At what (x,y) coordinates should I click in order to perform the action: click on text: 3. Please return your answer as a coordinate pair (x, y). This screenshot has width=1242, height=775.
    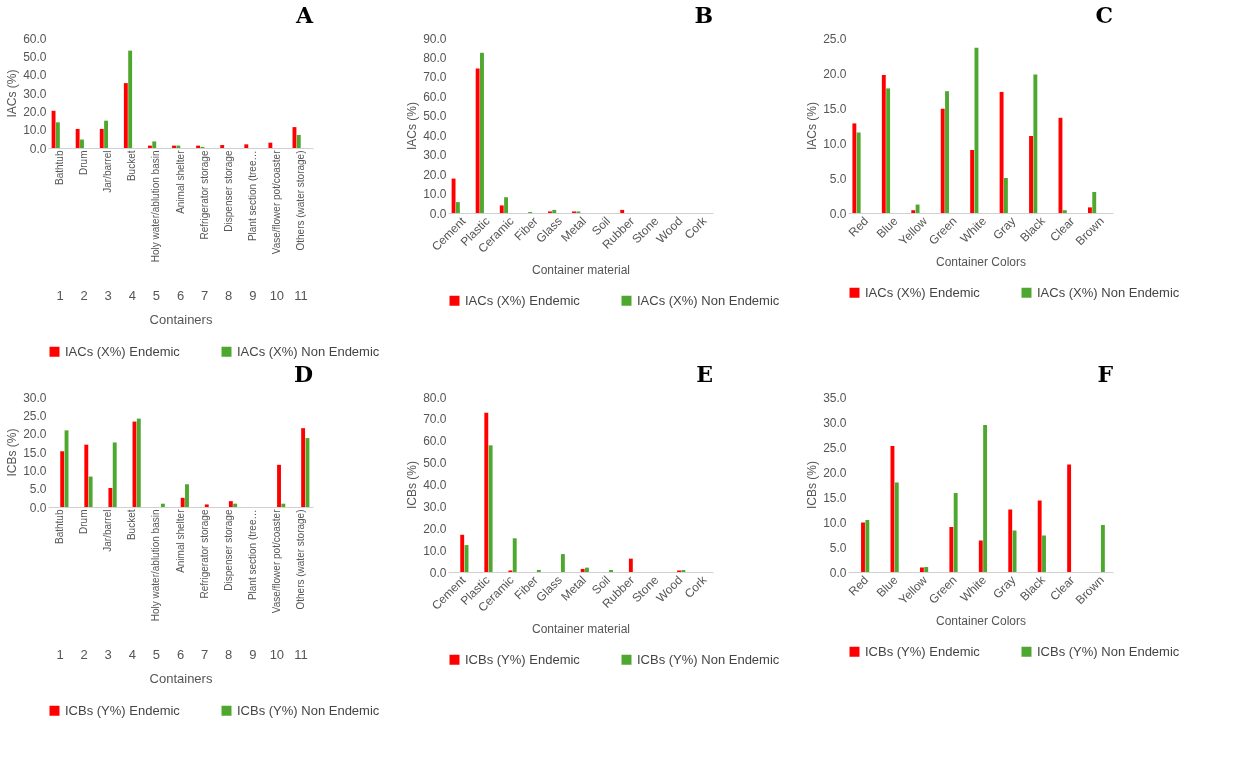
    Looking at the image, I should click on (108, 295).